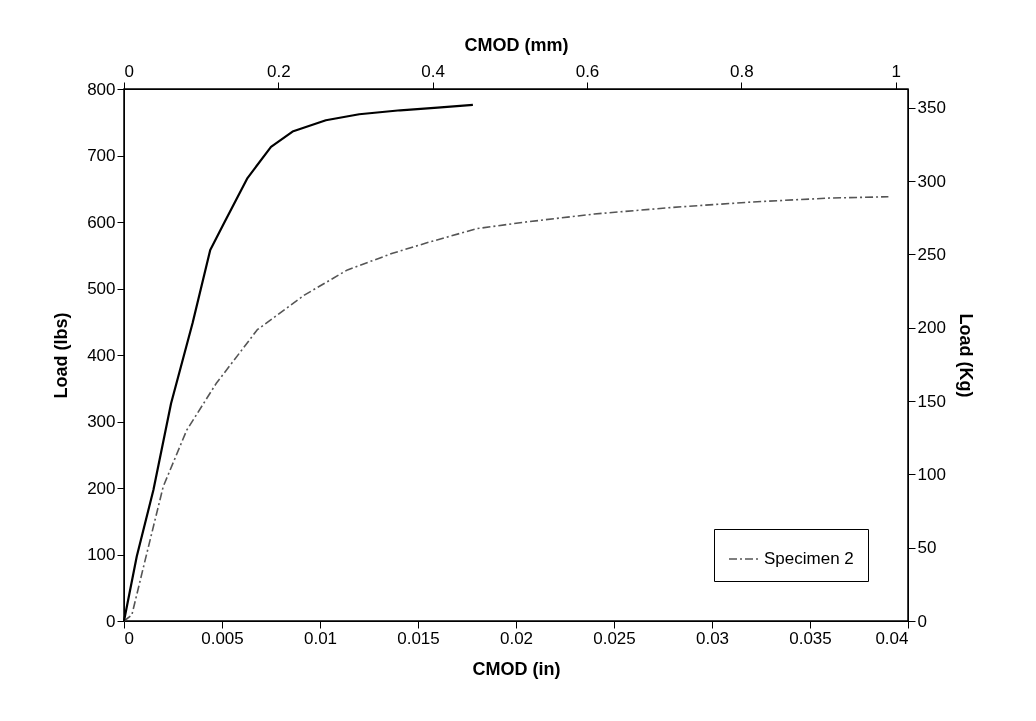 The image size is (1036, 721). I want to click on y-tick-label: 600, so click(101, 222).